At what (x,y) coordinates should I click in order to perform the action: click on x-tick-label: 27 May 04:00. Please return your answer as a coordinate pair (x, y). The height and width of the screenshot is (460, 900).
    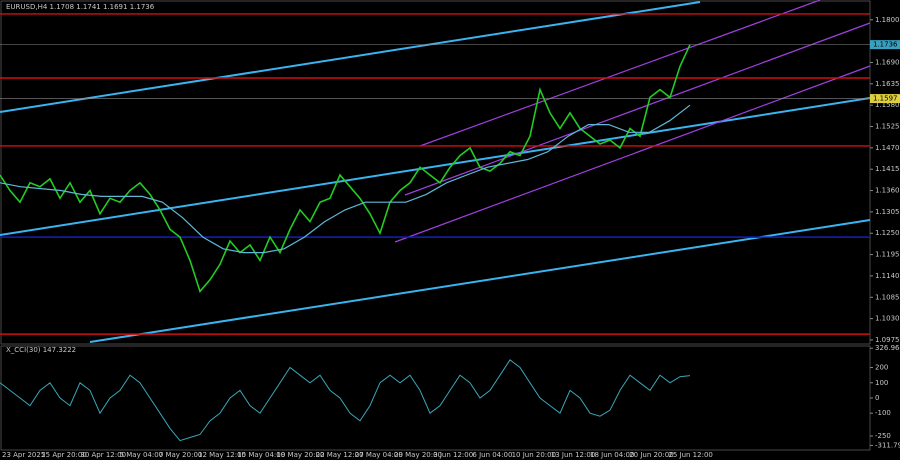
    Looking at the image, I should click on (379, 455).